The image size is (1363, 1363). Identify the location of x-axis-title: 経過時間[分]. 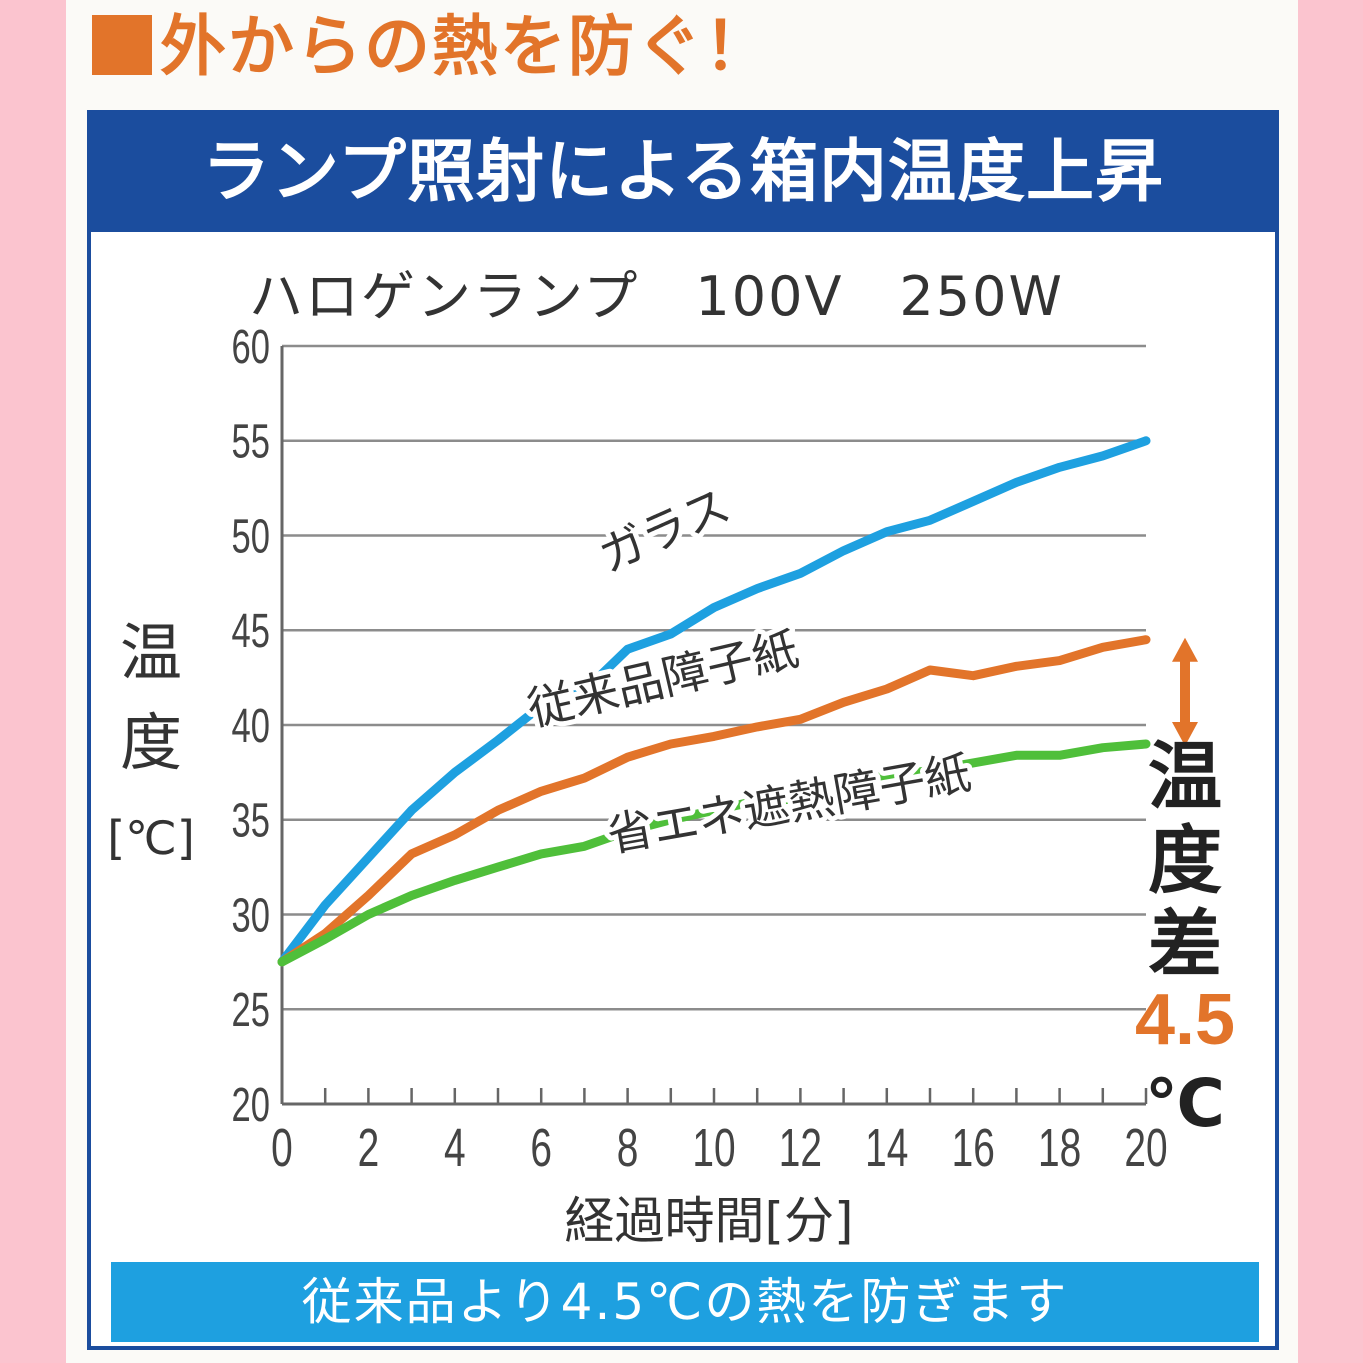
(708, 1221).